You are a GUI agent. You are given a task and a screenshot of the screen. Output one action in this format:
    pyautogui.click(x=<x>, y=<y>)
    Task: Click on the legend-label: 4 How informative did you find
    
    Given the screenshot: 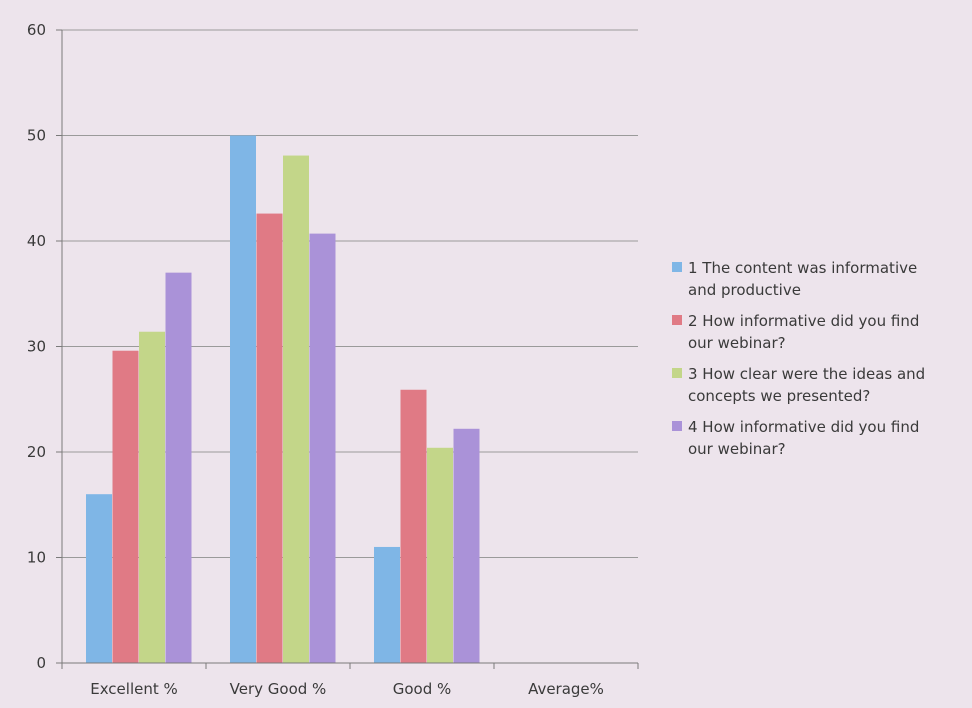 What is the action you would take?
    pyautogui.click(x=803, y=427)
    